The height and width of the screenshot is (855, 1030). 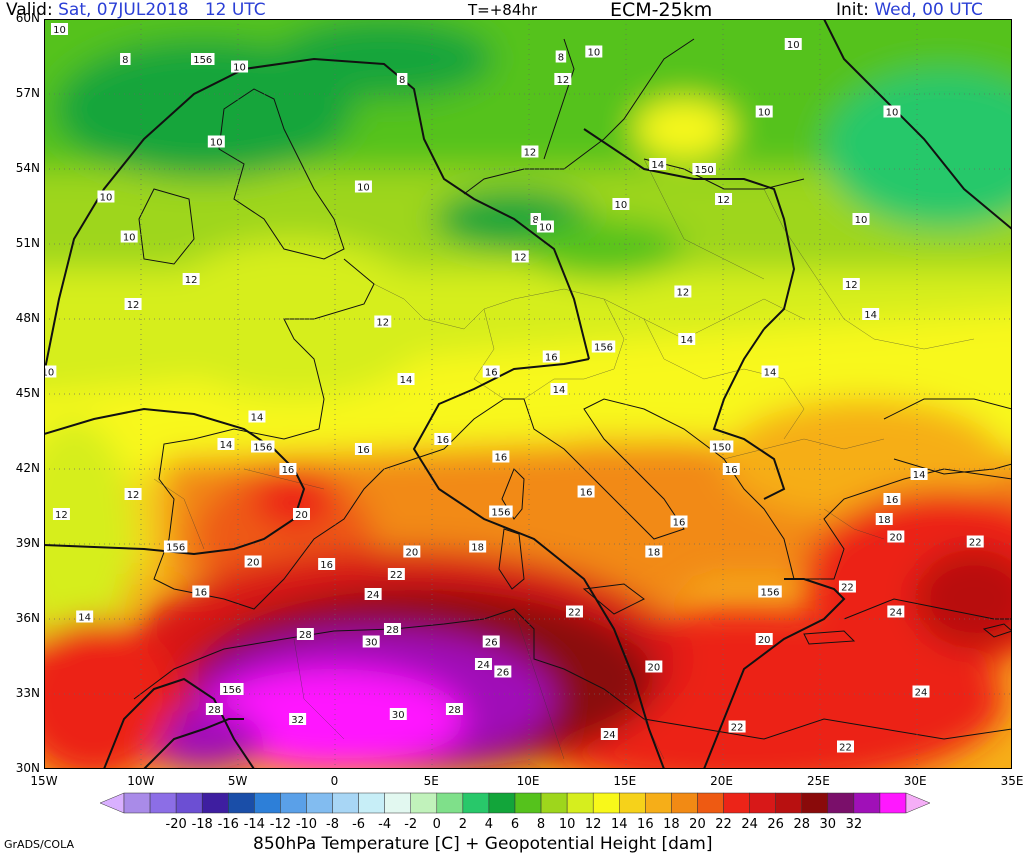 I want to click on temperature-label: 26, so click(x=503, y=672).